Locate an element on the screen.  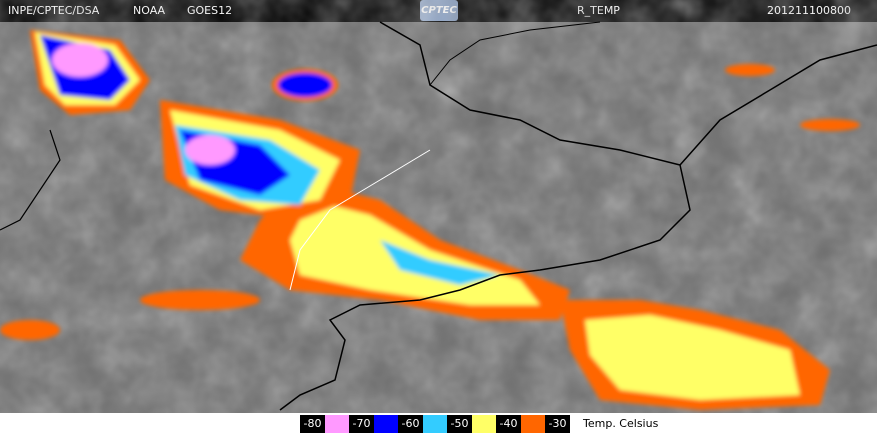
legend-label: -30 is located at coordinates (558, 423).